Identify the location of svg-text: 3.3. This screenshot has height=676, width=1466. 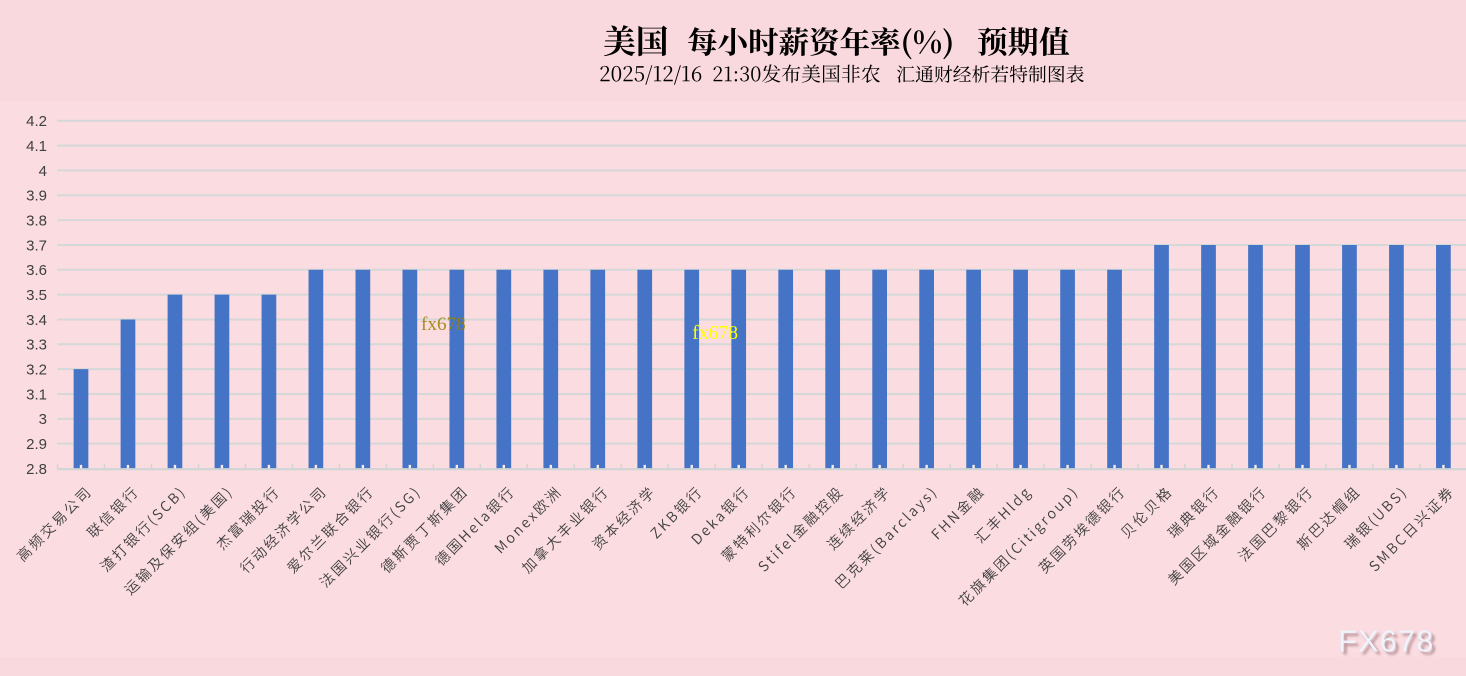
(36, 345).